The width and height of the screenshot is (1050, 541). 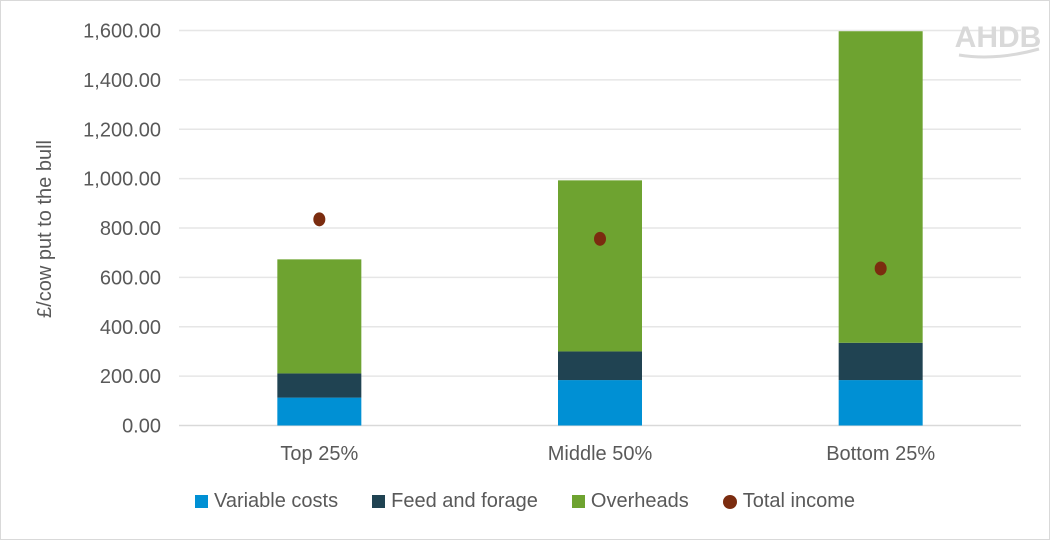 What do you see at coordinates (130, 328) in the screenshot?
I see `y-tick-label: 400.00` at bounding box center [130, 328].